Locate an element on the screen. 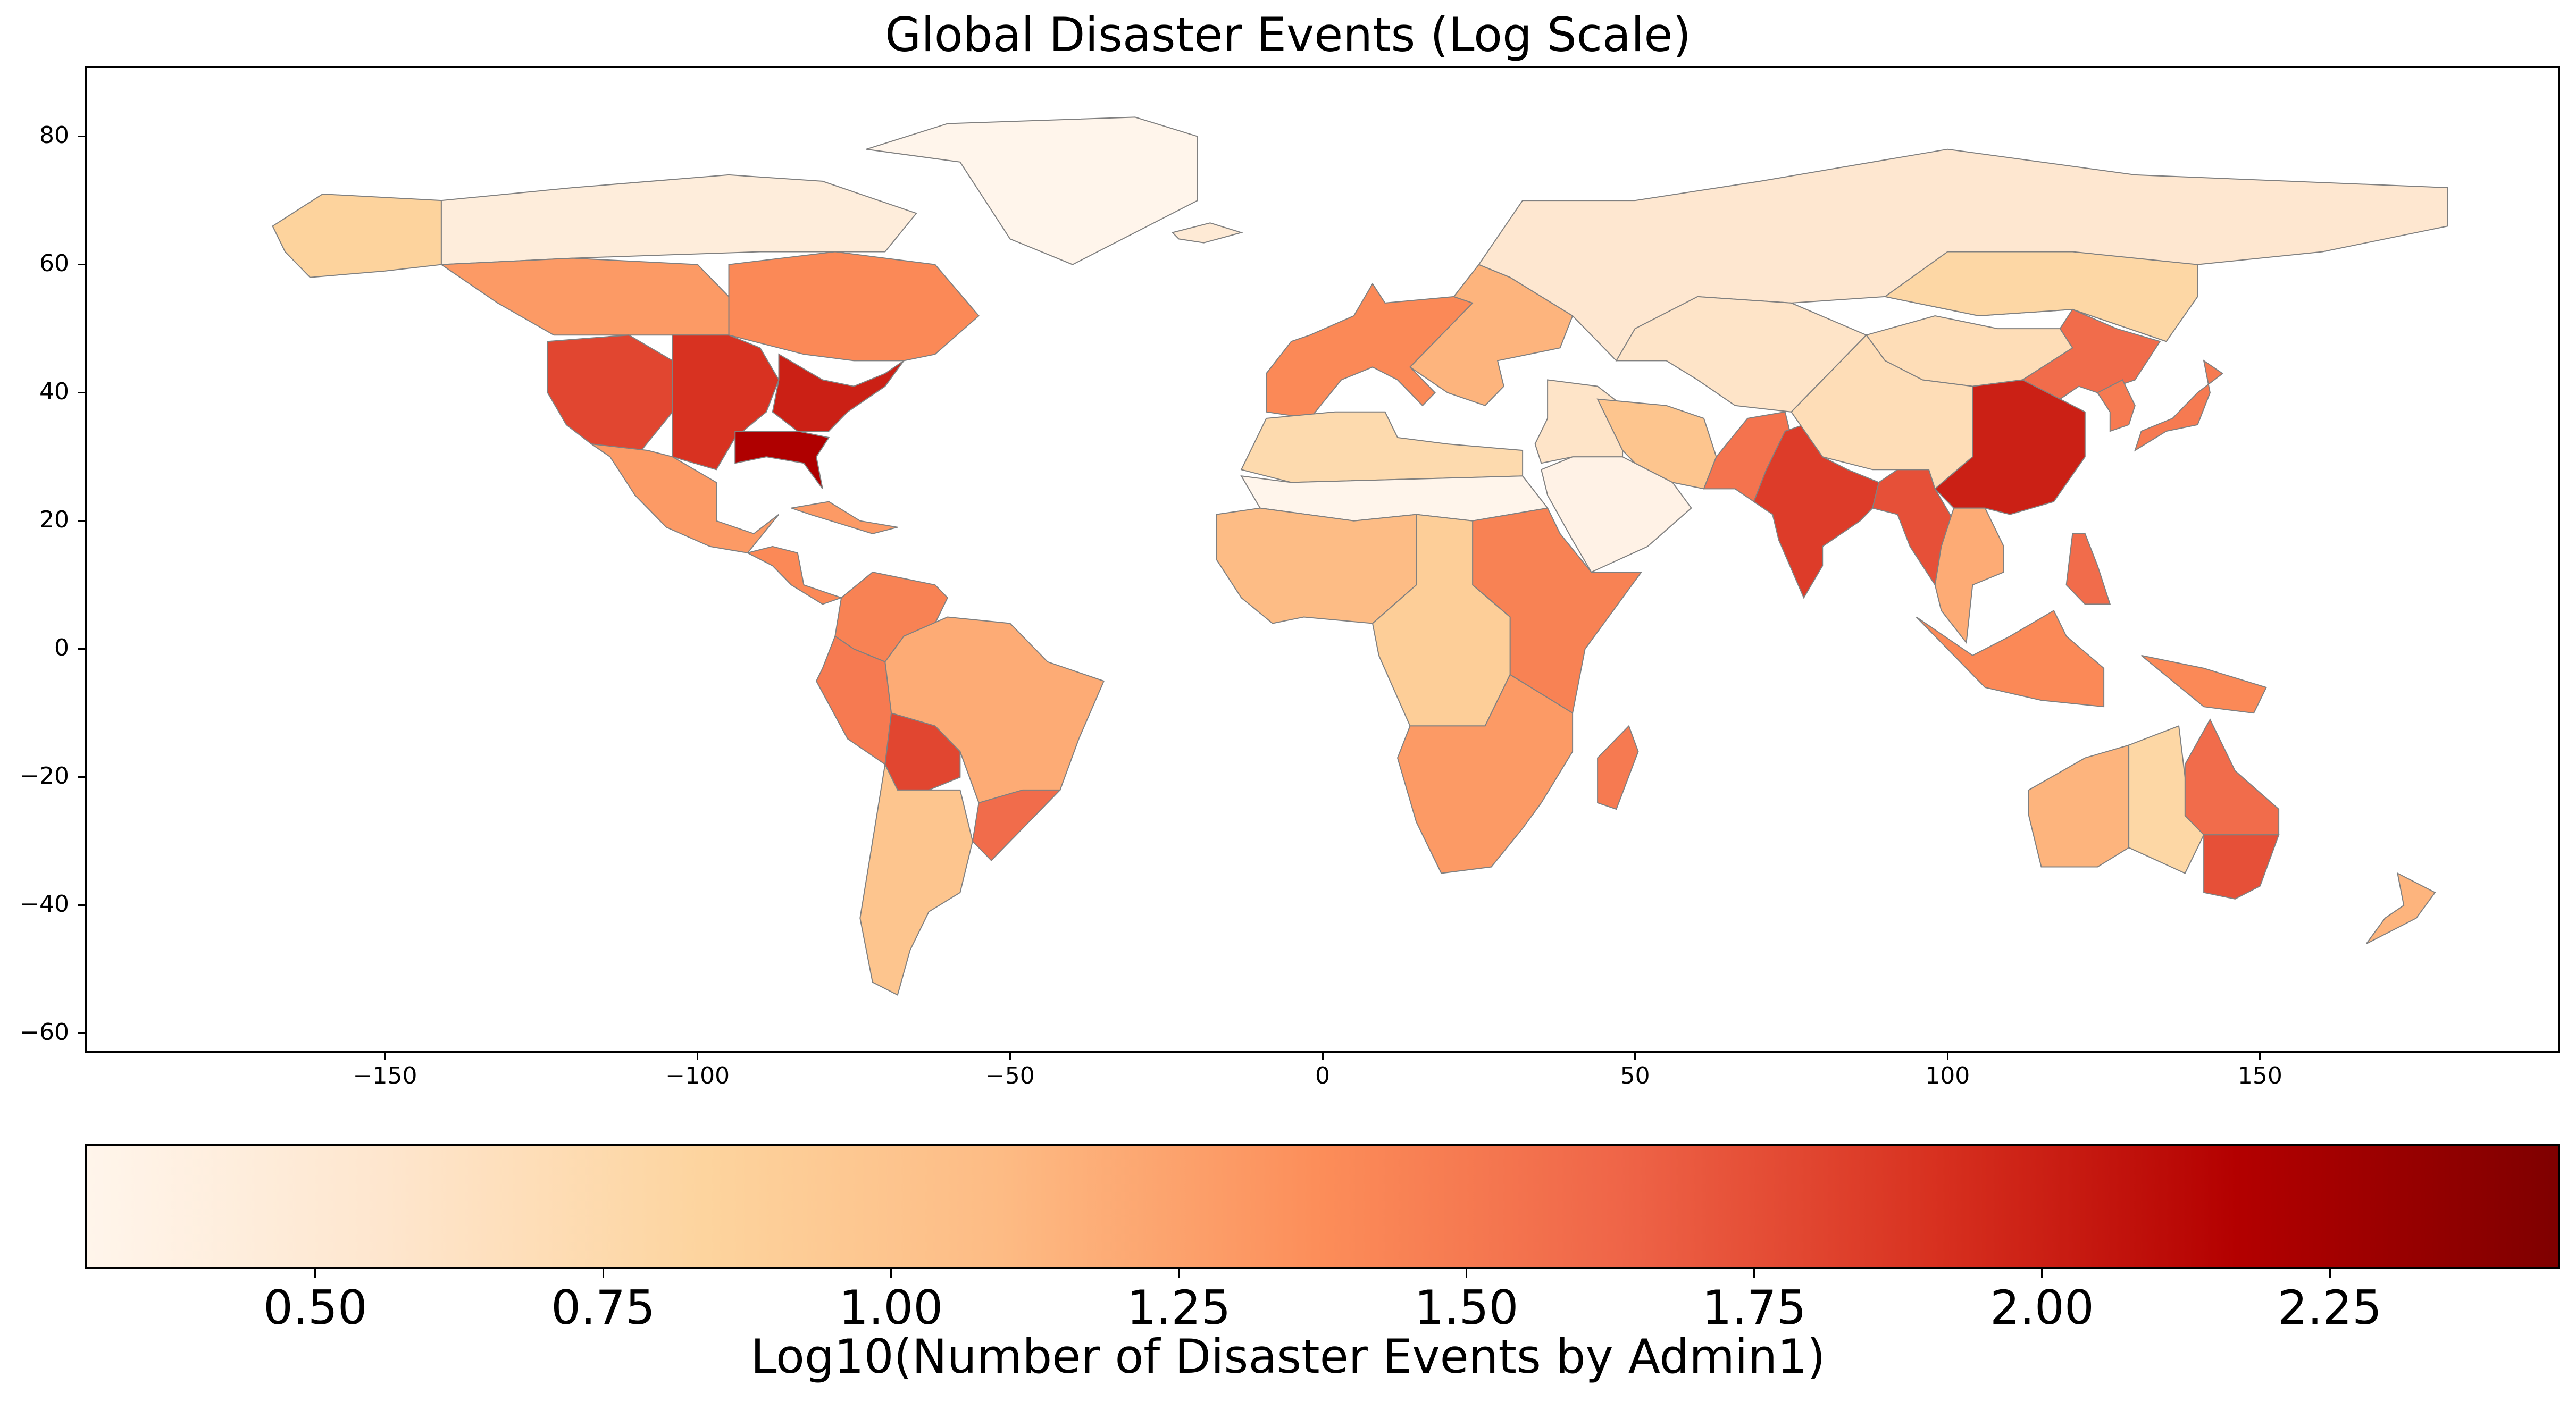 This screenshot has height=1402, width=2576. x-tick-label: −50 is located at coordinates (1010, 1075).